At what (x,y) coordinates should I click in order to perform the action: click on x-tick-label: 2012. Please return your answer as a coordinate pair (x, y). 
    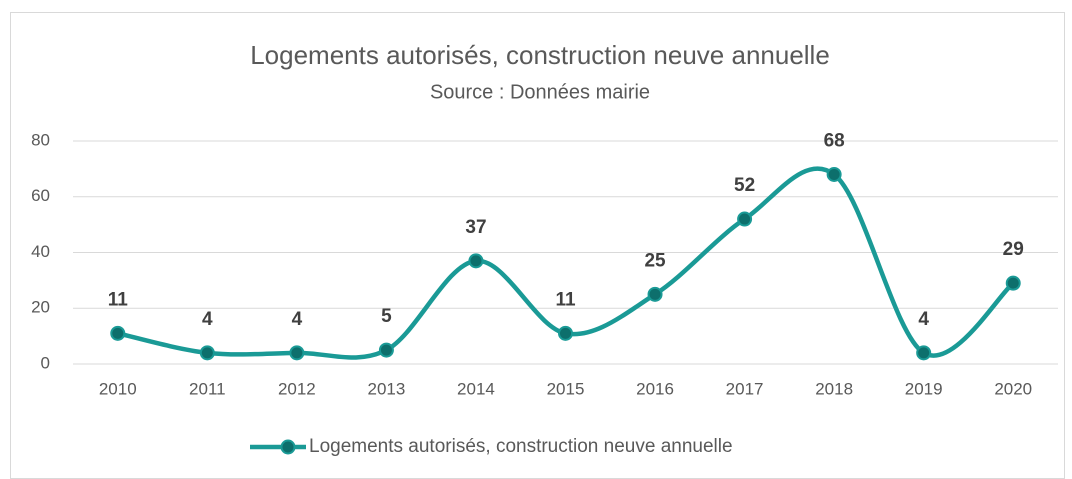
    Looking at the image, I should click on (297, 388).